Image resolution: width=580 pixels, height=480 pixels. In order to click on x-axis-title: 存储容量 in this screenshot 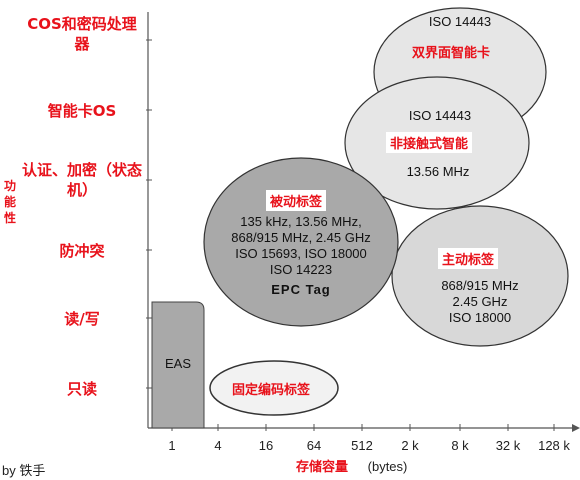, I will do `click(322, 467)`.